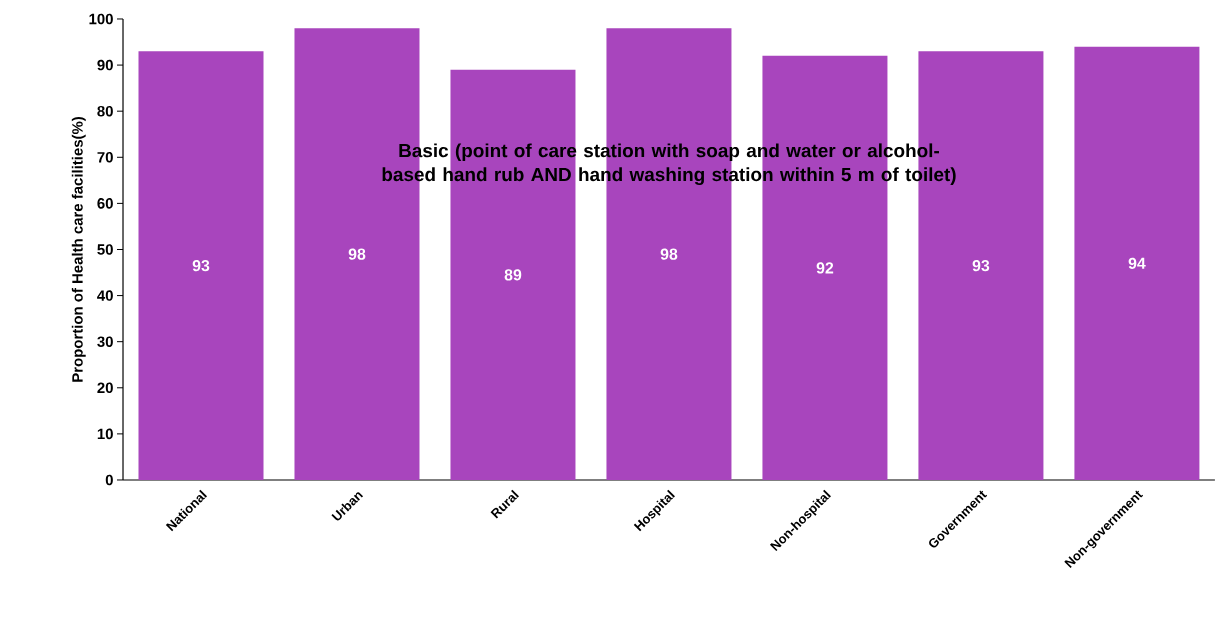  What do you see at coordinates (105, 341) in the screenshot?
I see `y-tick-label: 30` at bounding box center [105, 341].